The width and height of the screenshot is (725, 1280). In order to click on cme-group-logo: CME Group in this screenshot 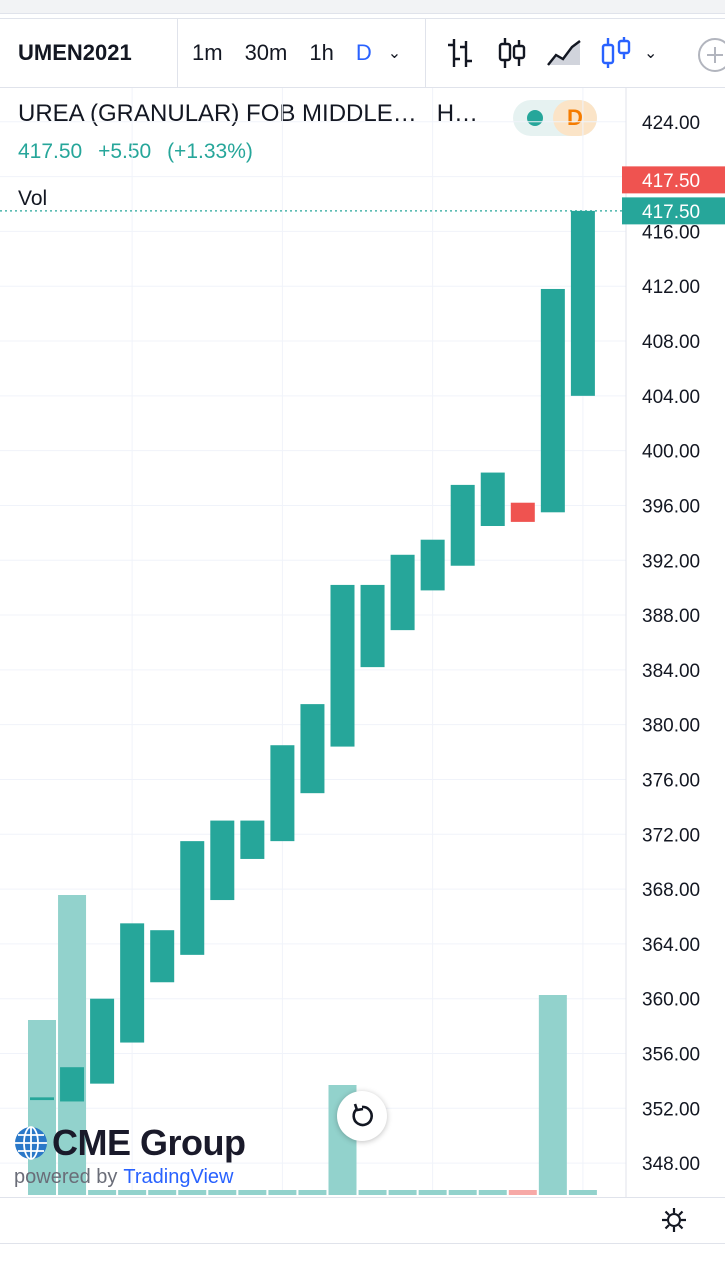, I will do `click(130, 1143)`.